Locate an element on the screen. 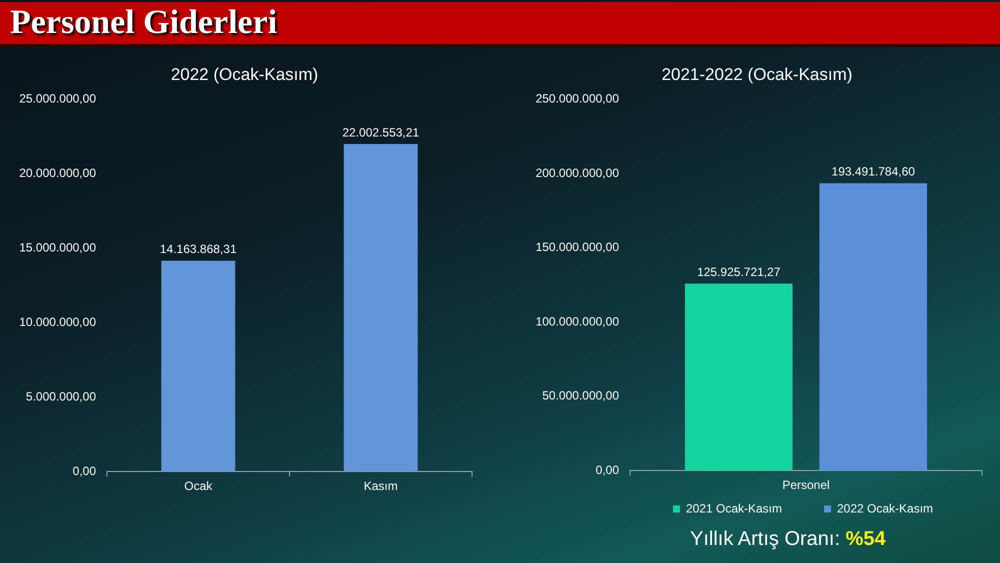 This screenshot has width=1000, height=563. data-label: 14.163.868,31 is located at coordinates (198, 249).